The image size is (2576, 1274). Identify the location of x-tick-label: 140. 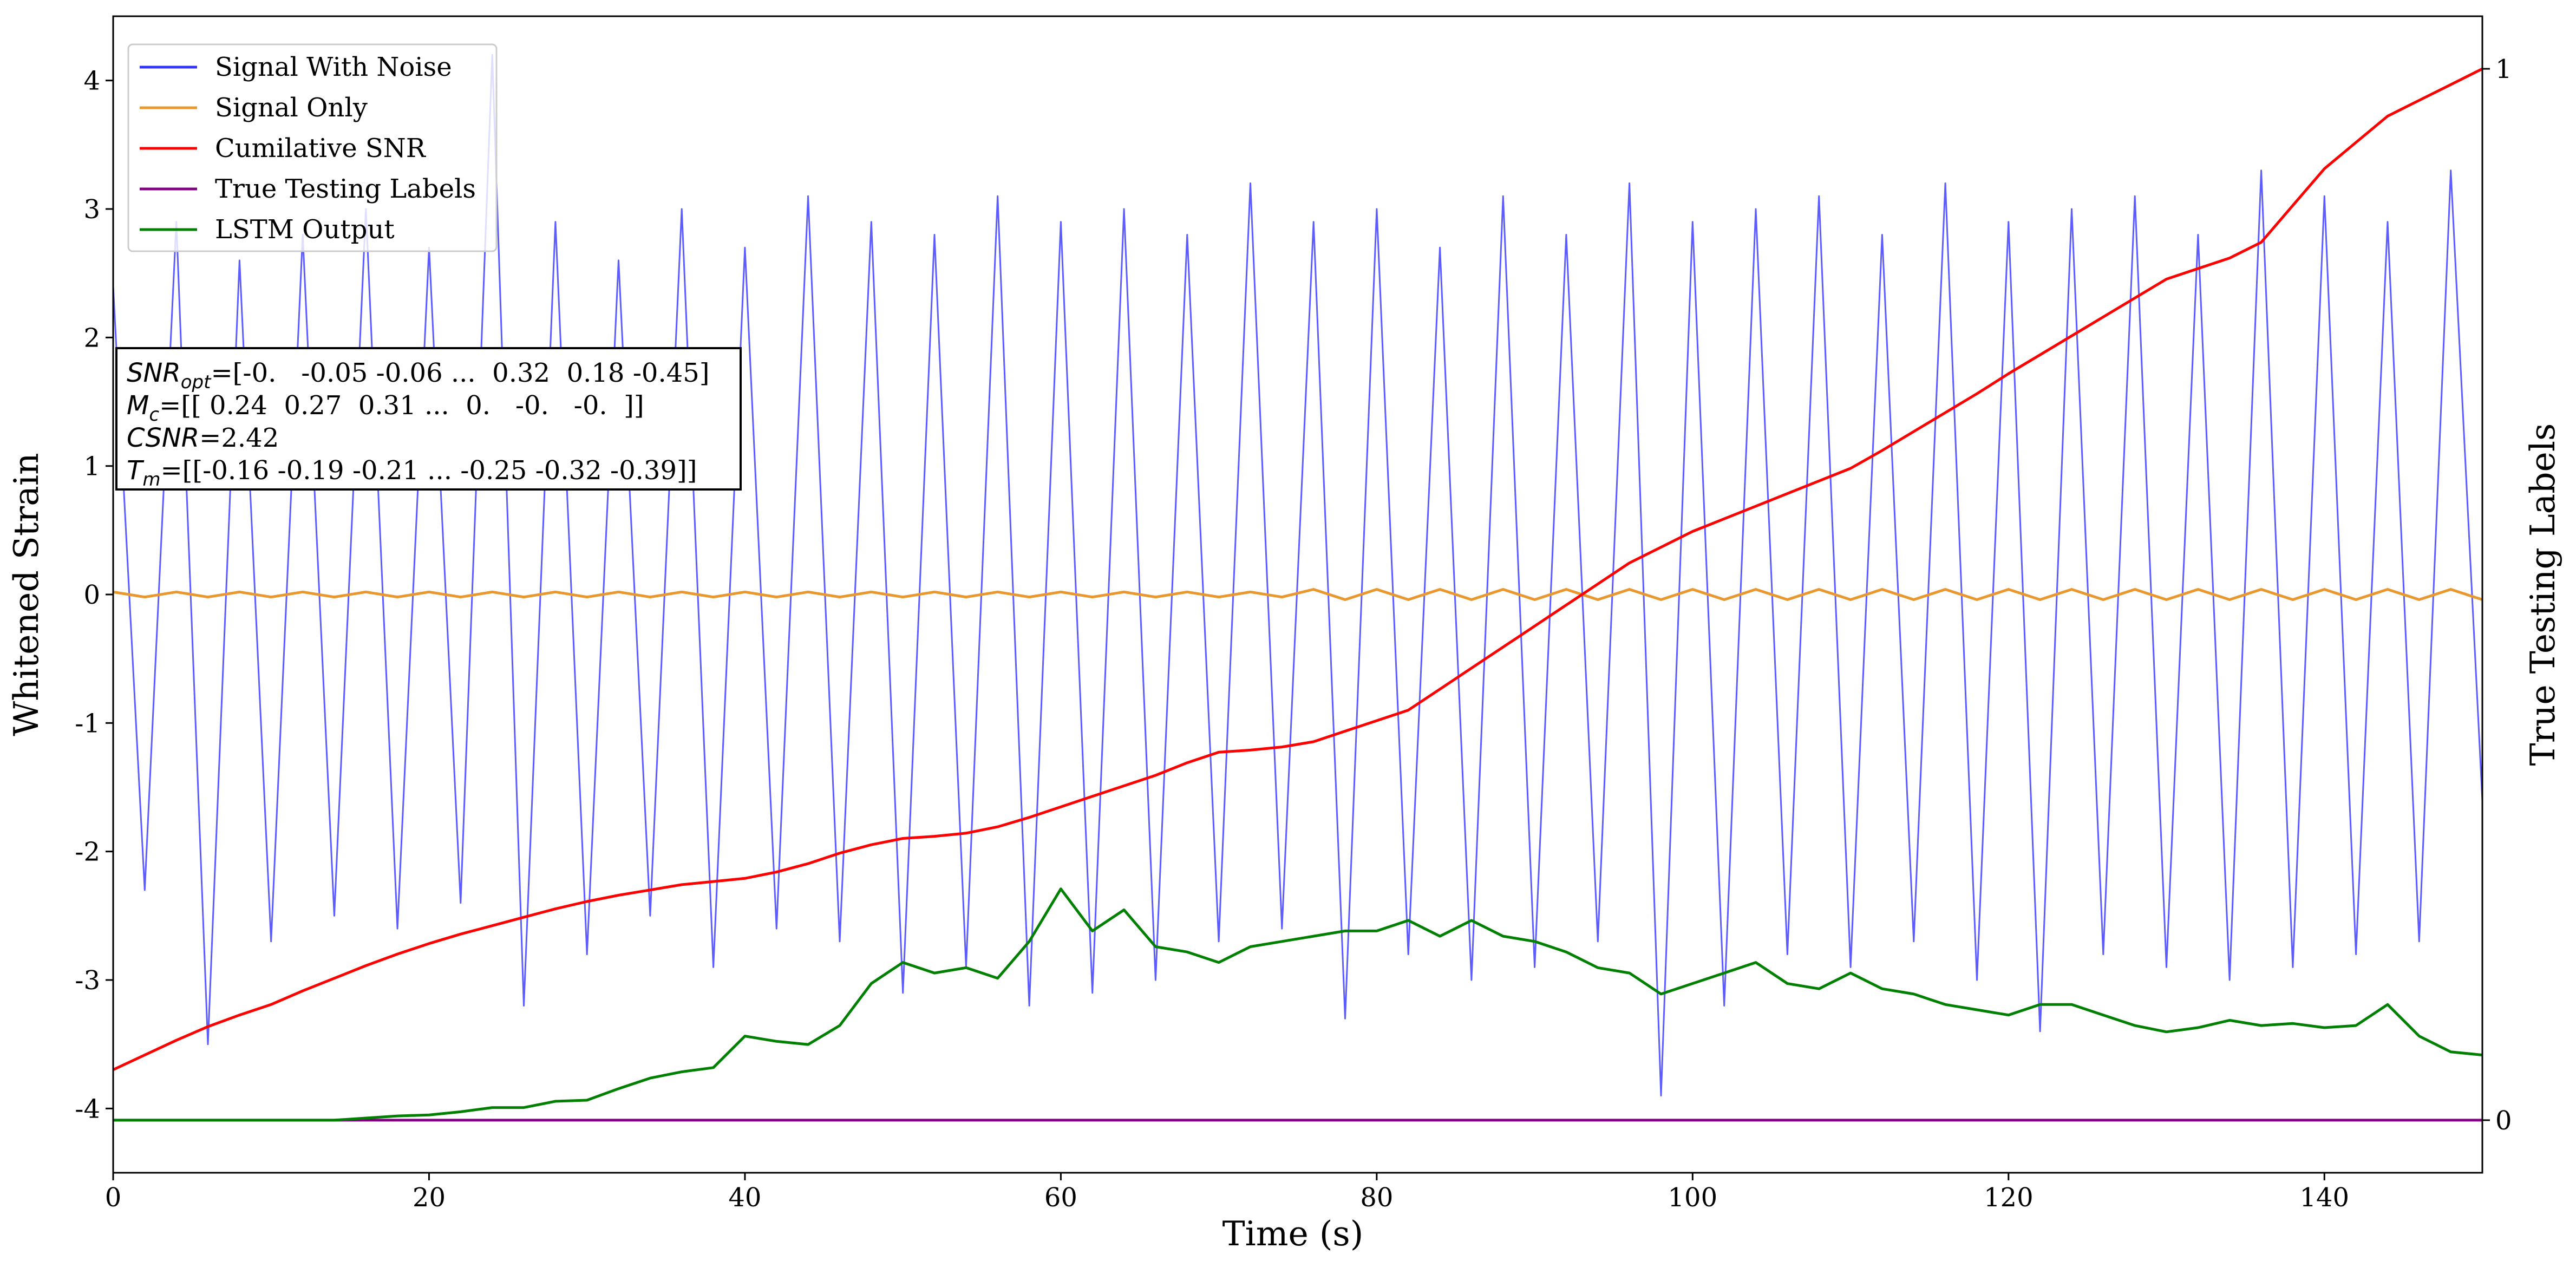
(2324, 1197).